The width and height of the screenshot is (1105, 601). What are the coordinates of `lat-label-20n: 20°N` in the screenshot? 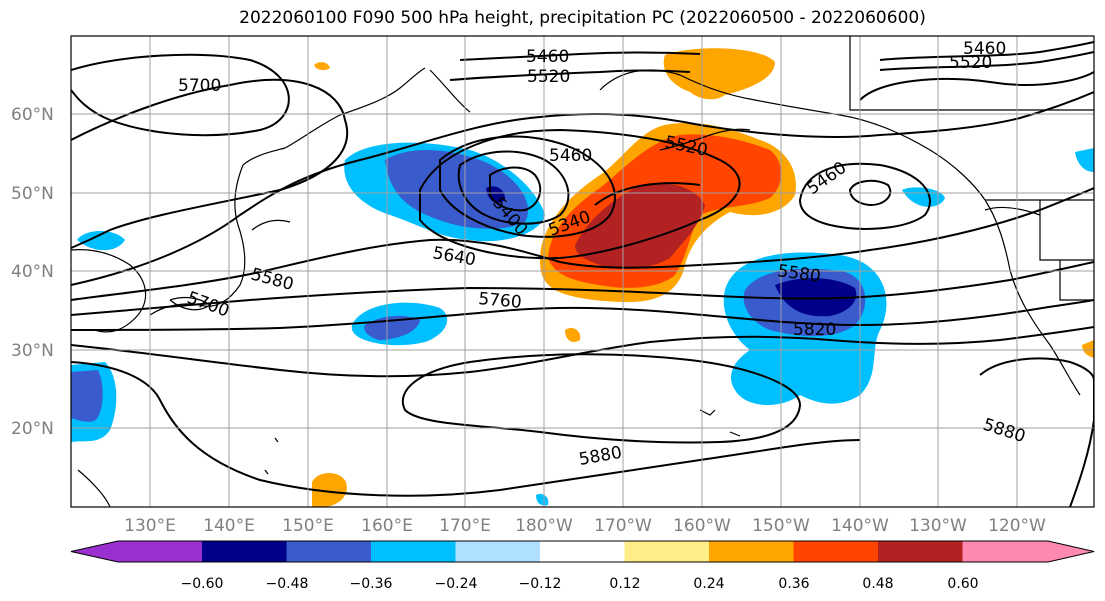 It's located at (32, 429).